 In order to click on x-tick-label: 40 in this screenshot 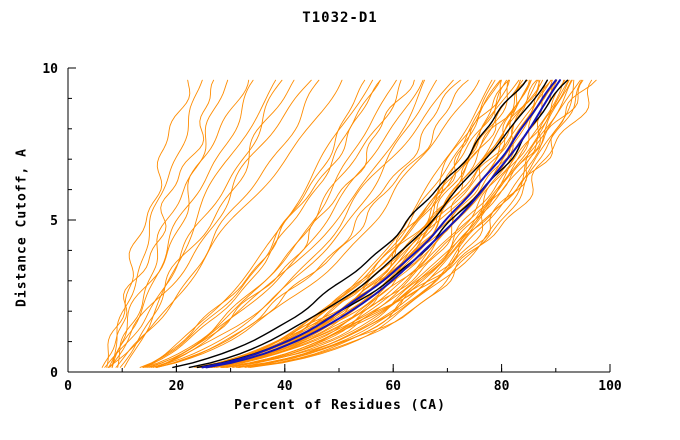, I will do `click(285, 386)`.